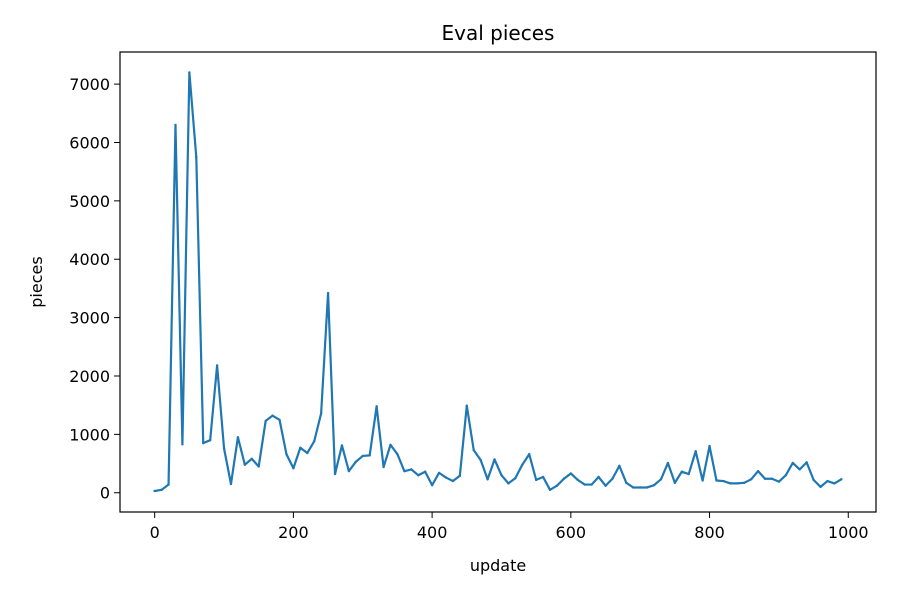 Image resolution: width=900 pixels, height=600 pixels. What do you see at coordinates (89, 201) in the screenshot?
I see `y-tick-label: 5000` at bounding box center [89, 201].